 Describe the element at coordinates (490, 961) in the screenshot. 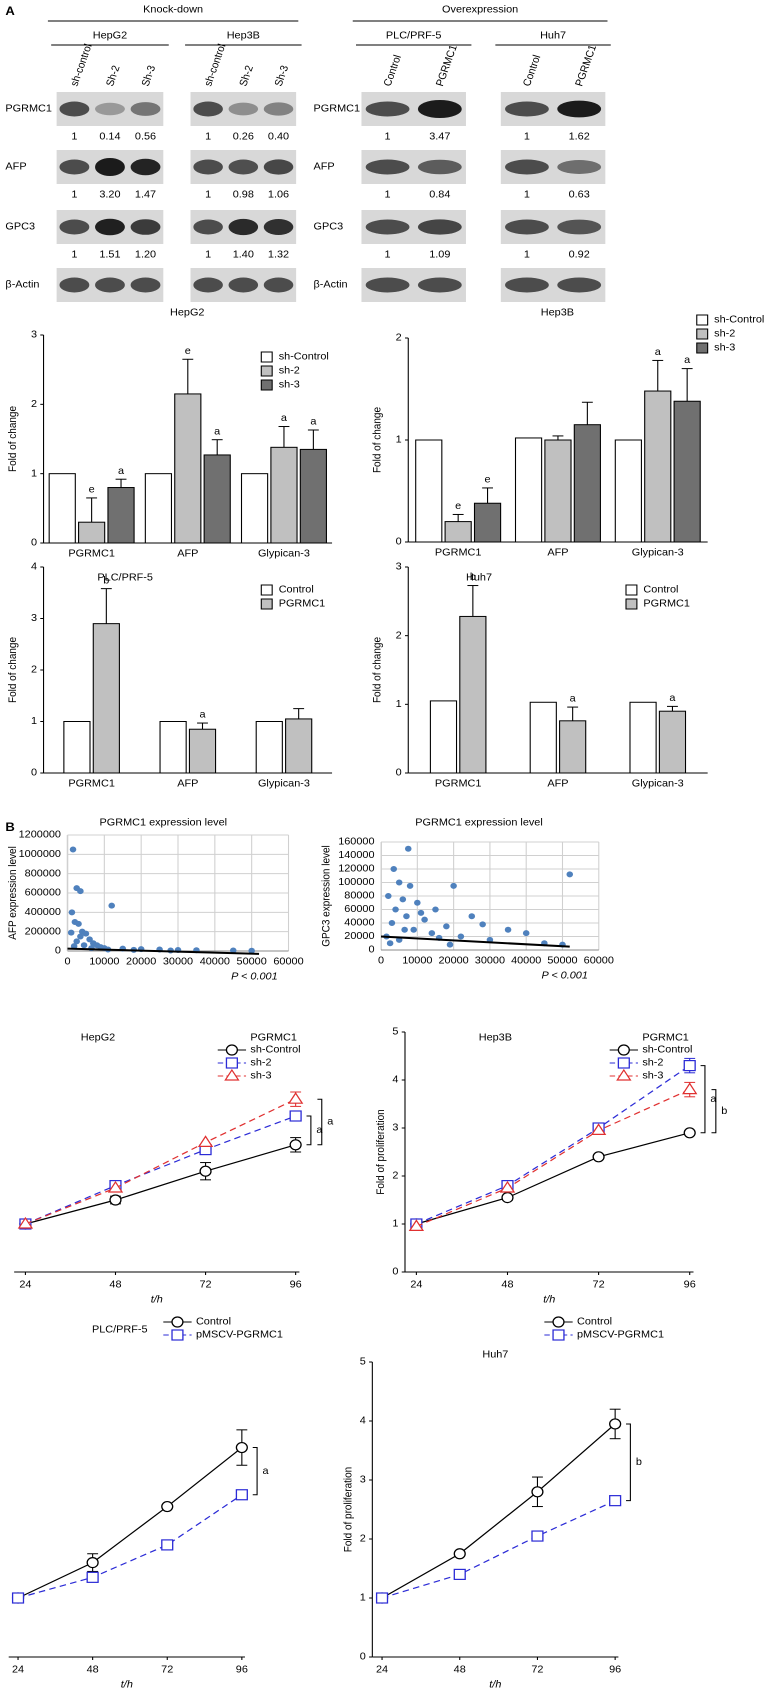

I see `x-tick-label: 30000` at that location.